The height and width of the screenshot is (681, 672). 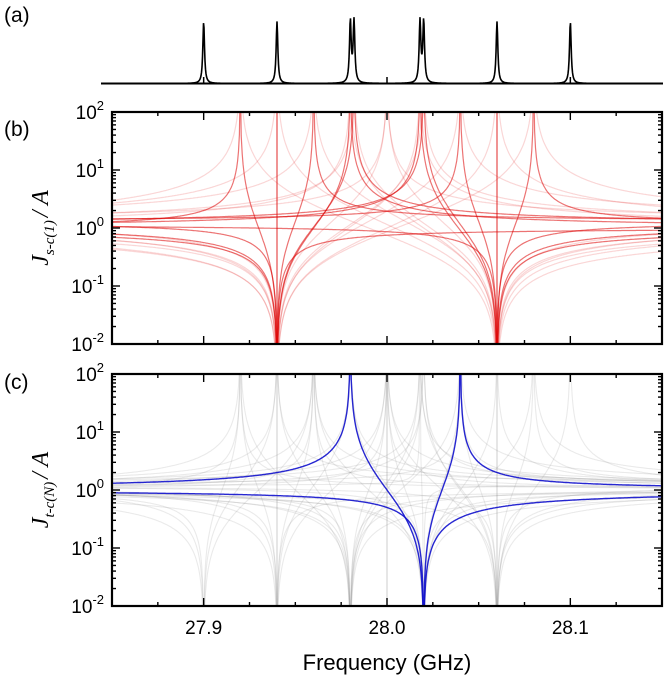 I want to click on panel-c-ytick-label: 10⁰, so click(x=90, y=489).